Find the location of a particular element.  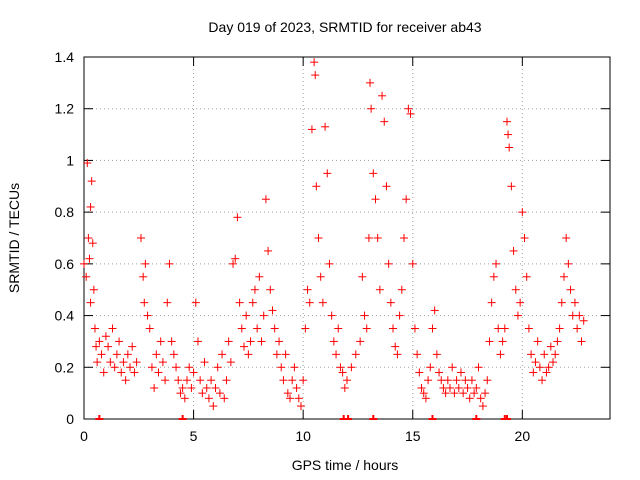

y-axis-label: SRMTID / TECUs is located at coordinates (14, 238).